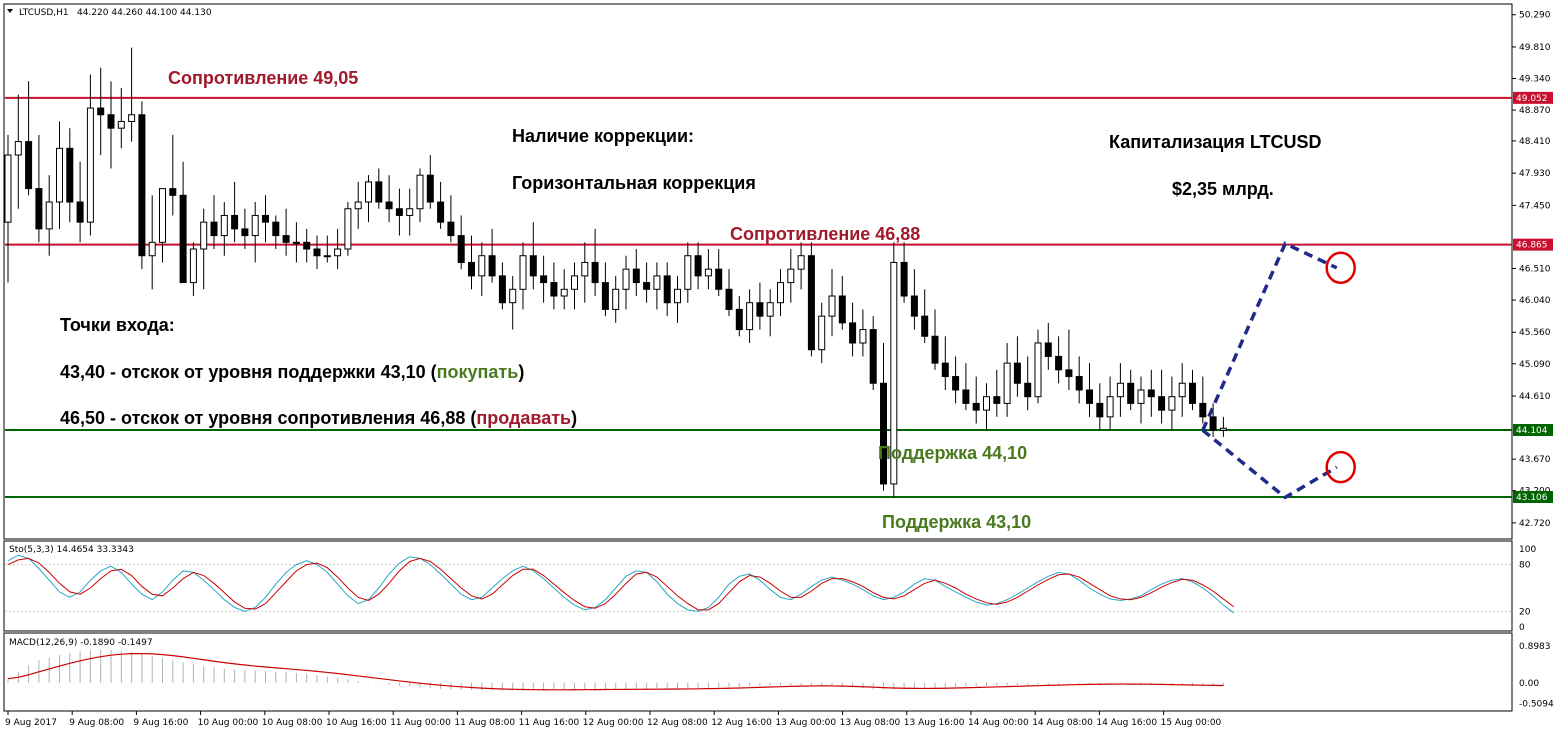 This screenshot has width=1557, height=735. What do you see at coordinates (1535, 301) in the screenshot?
I see `price-tick-label: 46.040` at bounding box center [1535, 301].